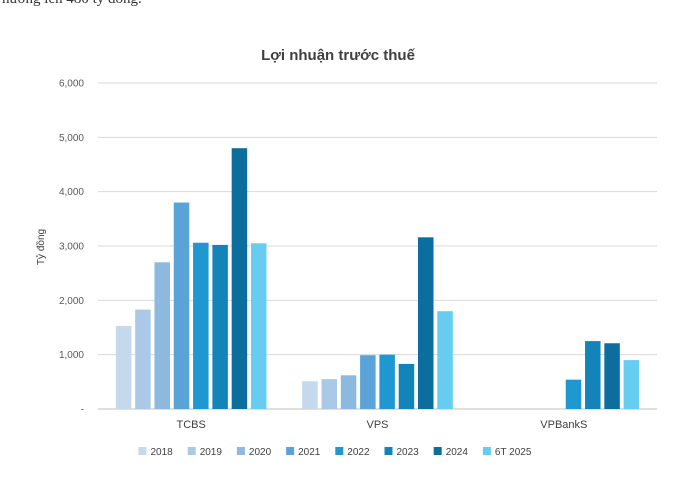  Describe the element at coordinates (162, 335) in the screenshot. I see `bar-tcbs-2020` at that location.